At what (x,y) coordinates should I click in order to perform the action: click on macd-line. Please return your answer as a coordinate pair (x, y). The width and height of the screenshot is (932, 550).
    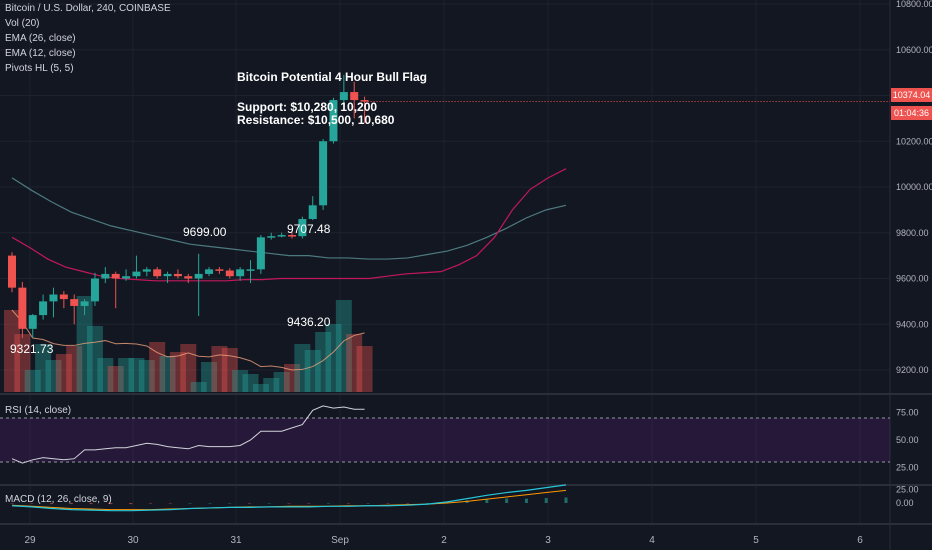
    Looking at the image, I should click on (289, 498).